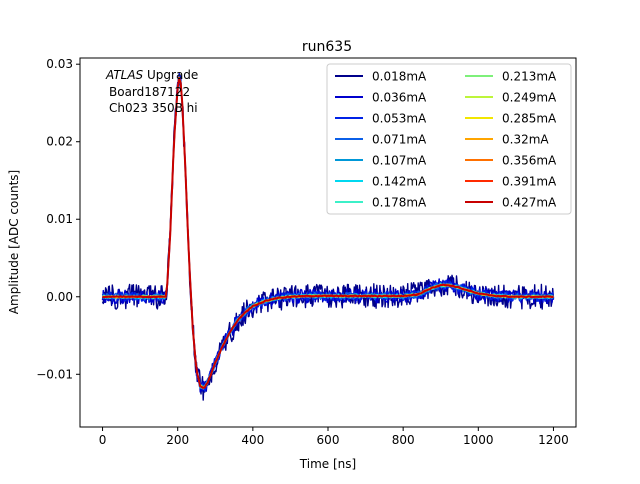 The width and height of the screenshot is (640, 484). Describe the element at coordinates (328, 440) in the screenshot. I see `x-tick-label: 600` at that location.